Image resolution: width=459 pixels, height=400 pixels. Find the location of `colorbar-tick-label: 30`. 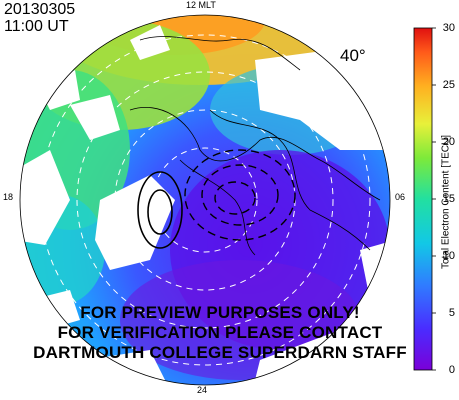

colorbar-tick-label: 30 is located at coordinates (448, 28).